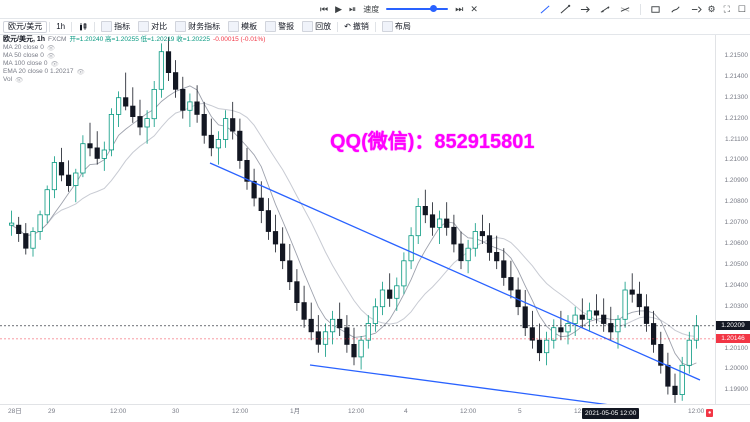  What do you see at coordinates (323, 26) in the screenshot?
I see `menu-label: 回放` at bounding box center [323, 26].